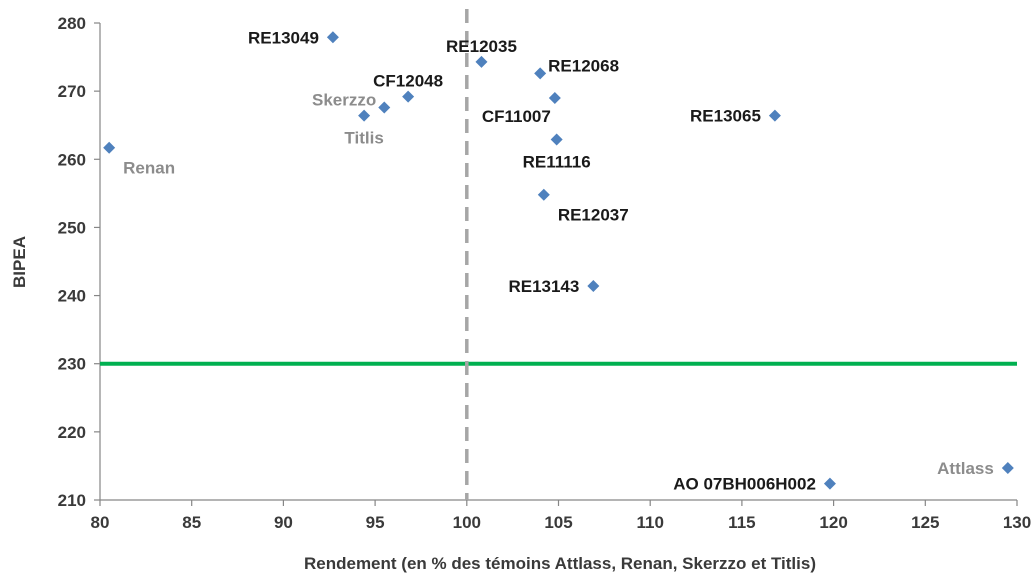  What do you see at coordinates (833, 522) in the screenshot?
I see `x-tick-label: 120` at bounding box center [833, 522].